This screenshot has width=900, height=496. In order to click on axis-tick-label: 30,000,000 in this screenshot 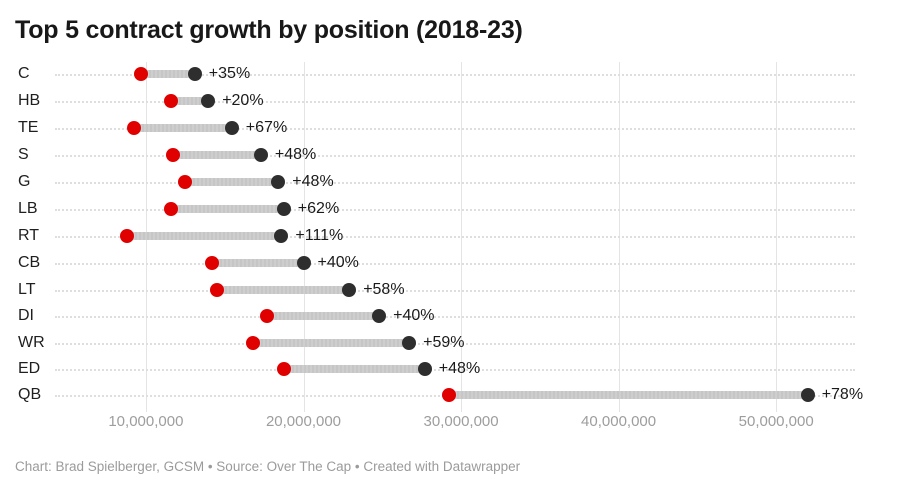, I will do `click(461, 421)`.